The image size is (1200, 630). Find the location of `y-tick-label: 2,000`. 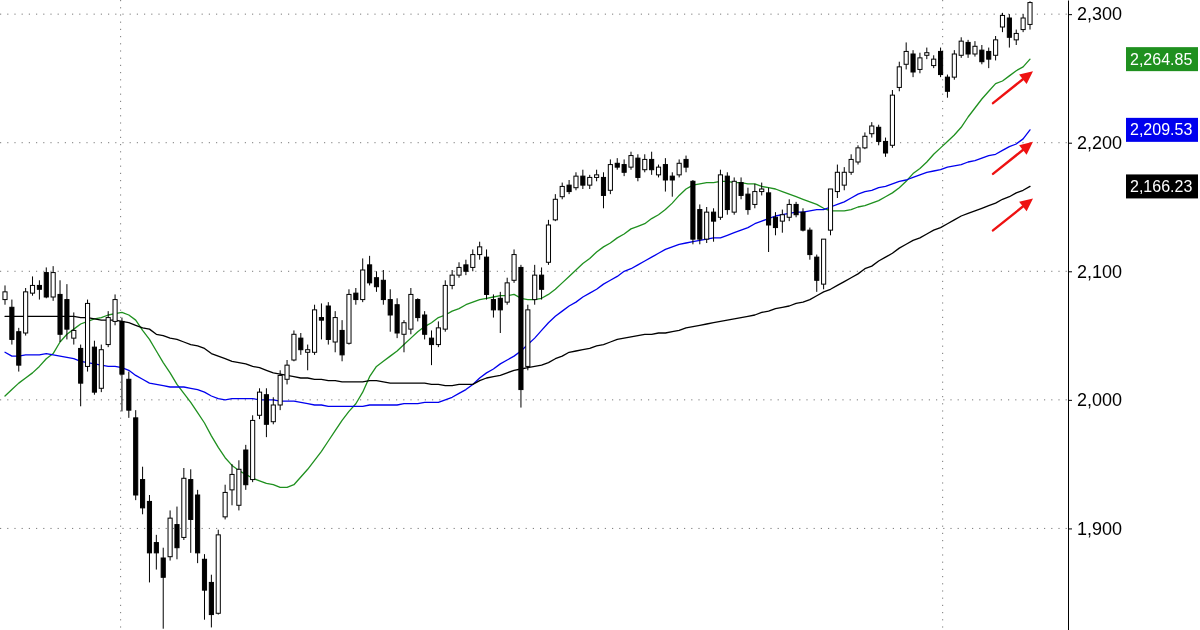

y-tick-label: 2,000 is located at coordinates (1100, 400).